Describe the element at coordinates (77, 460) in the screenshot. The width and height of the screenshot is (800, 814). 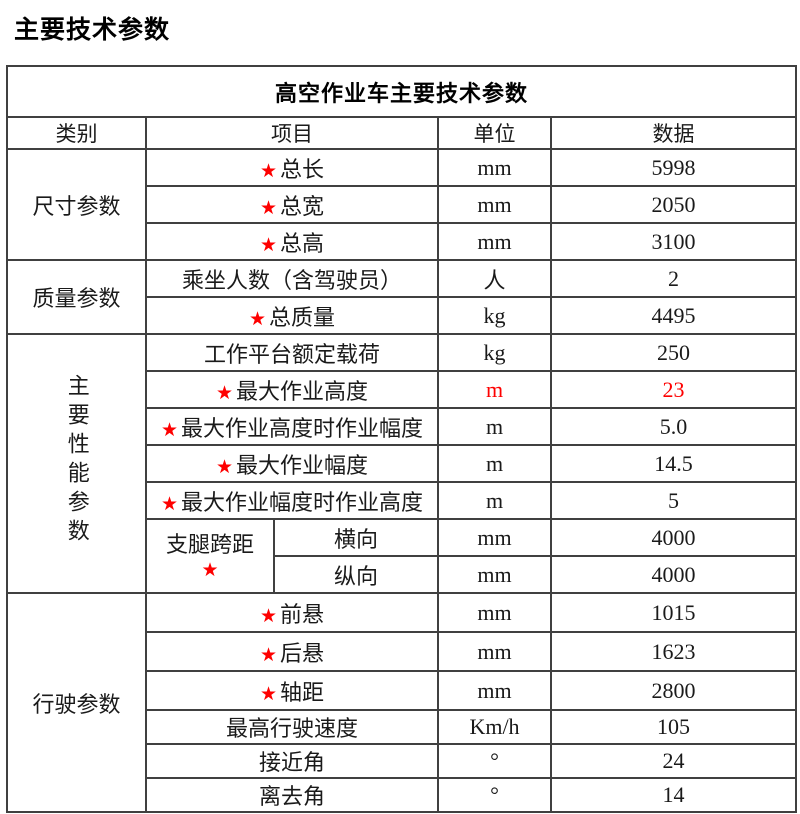
I see `category-label: 主要性能参数` at that location.